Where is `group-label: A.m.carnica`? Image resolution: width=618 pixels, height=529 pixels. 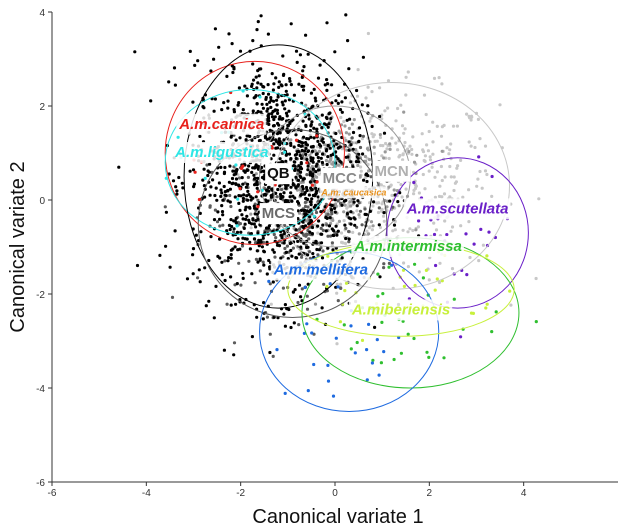 group-label: A.m.carnica is located at coordinates (221, 124).